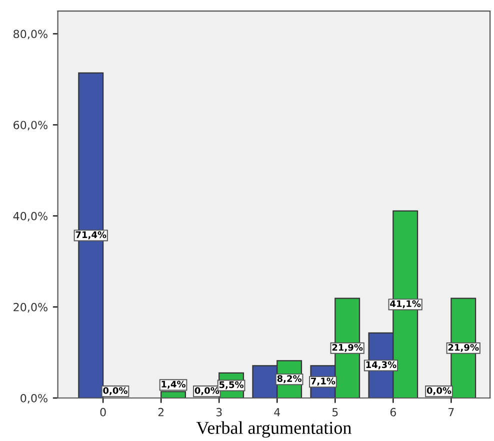 The height and width of the screenshot is (441, 494). I want to click on x-tick-label: 6, so click(393, 412).